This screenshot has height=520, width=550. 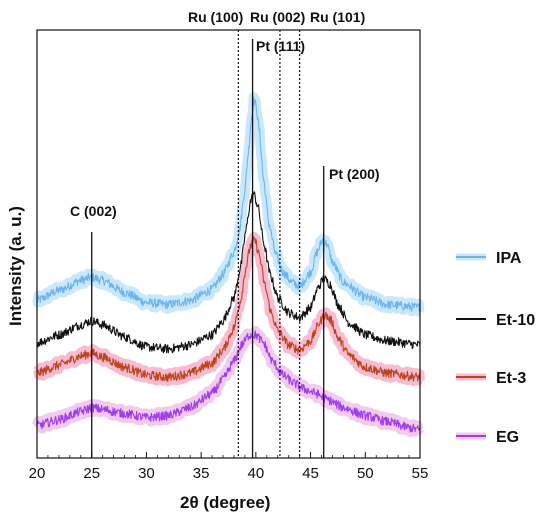 I want to click on legend-label-eg: EG, so click(x=507, y=437).